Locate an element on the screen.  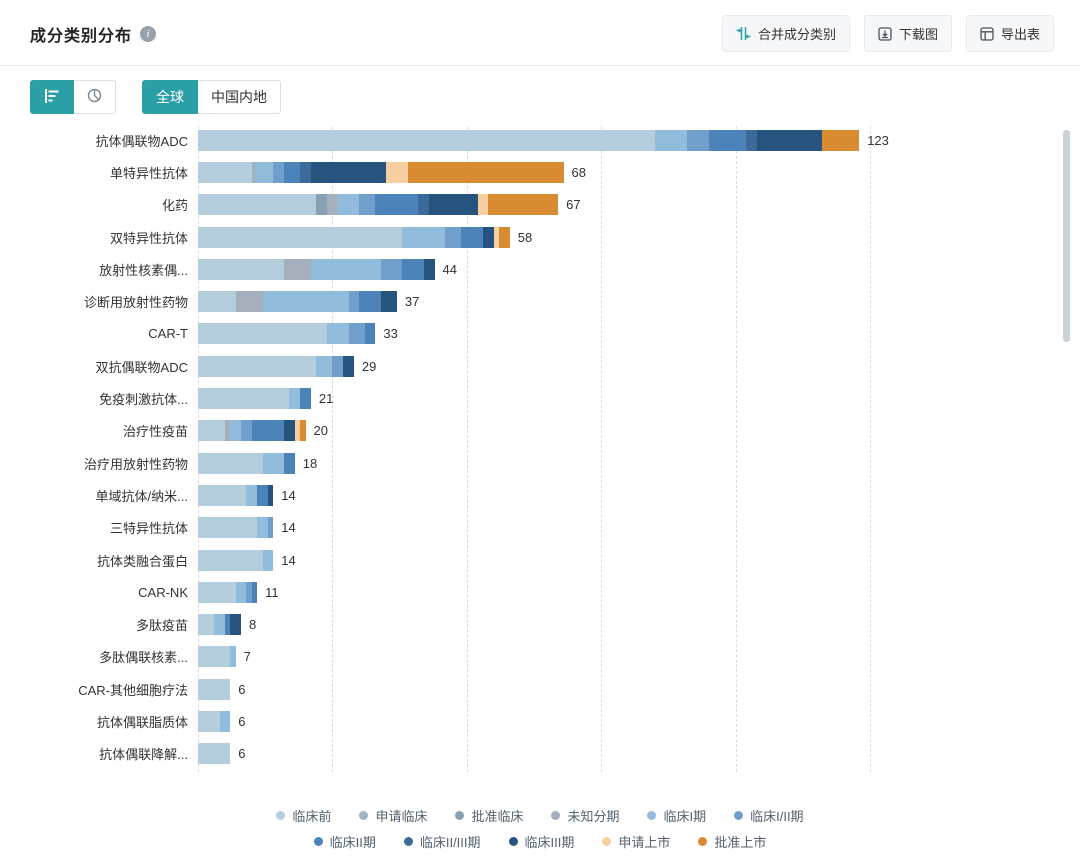
legend-item: 未知分期 is located at coordinates (585, 815).